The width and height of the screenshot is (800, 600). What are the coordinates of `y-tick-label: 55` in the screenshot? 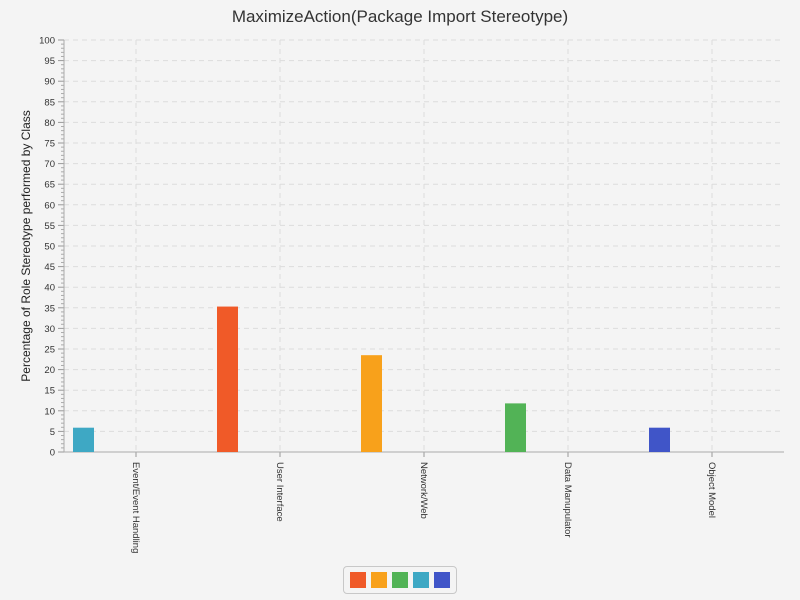 It's located at (49, 226).